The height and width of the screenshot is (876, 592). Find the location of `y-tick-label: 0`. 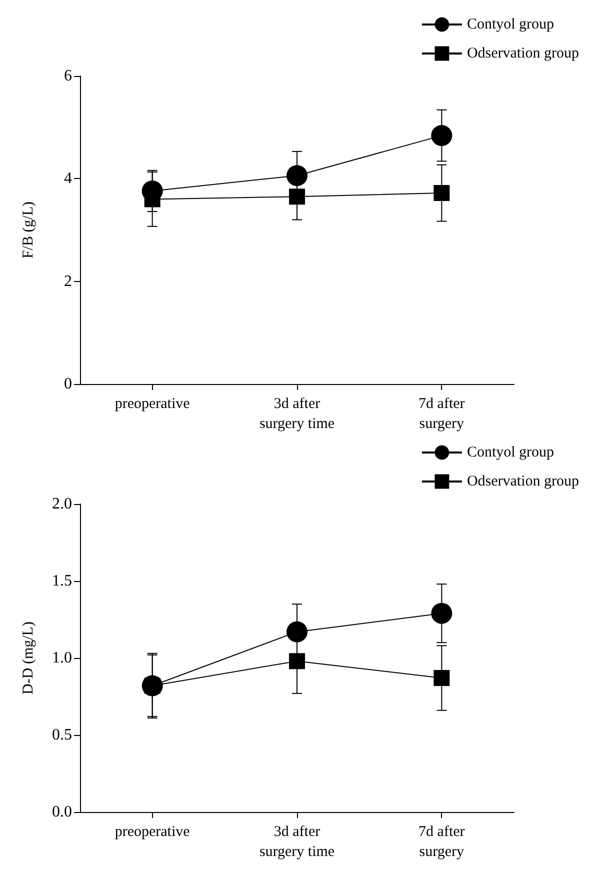

y-tick-label: 0 is located at coordinates (68, 384).